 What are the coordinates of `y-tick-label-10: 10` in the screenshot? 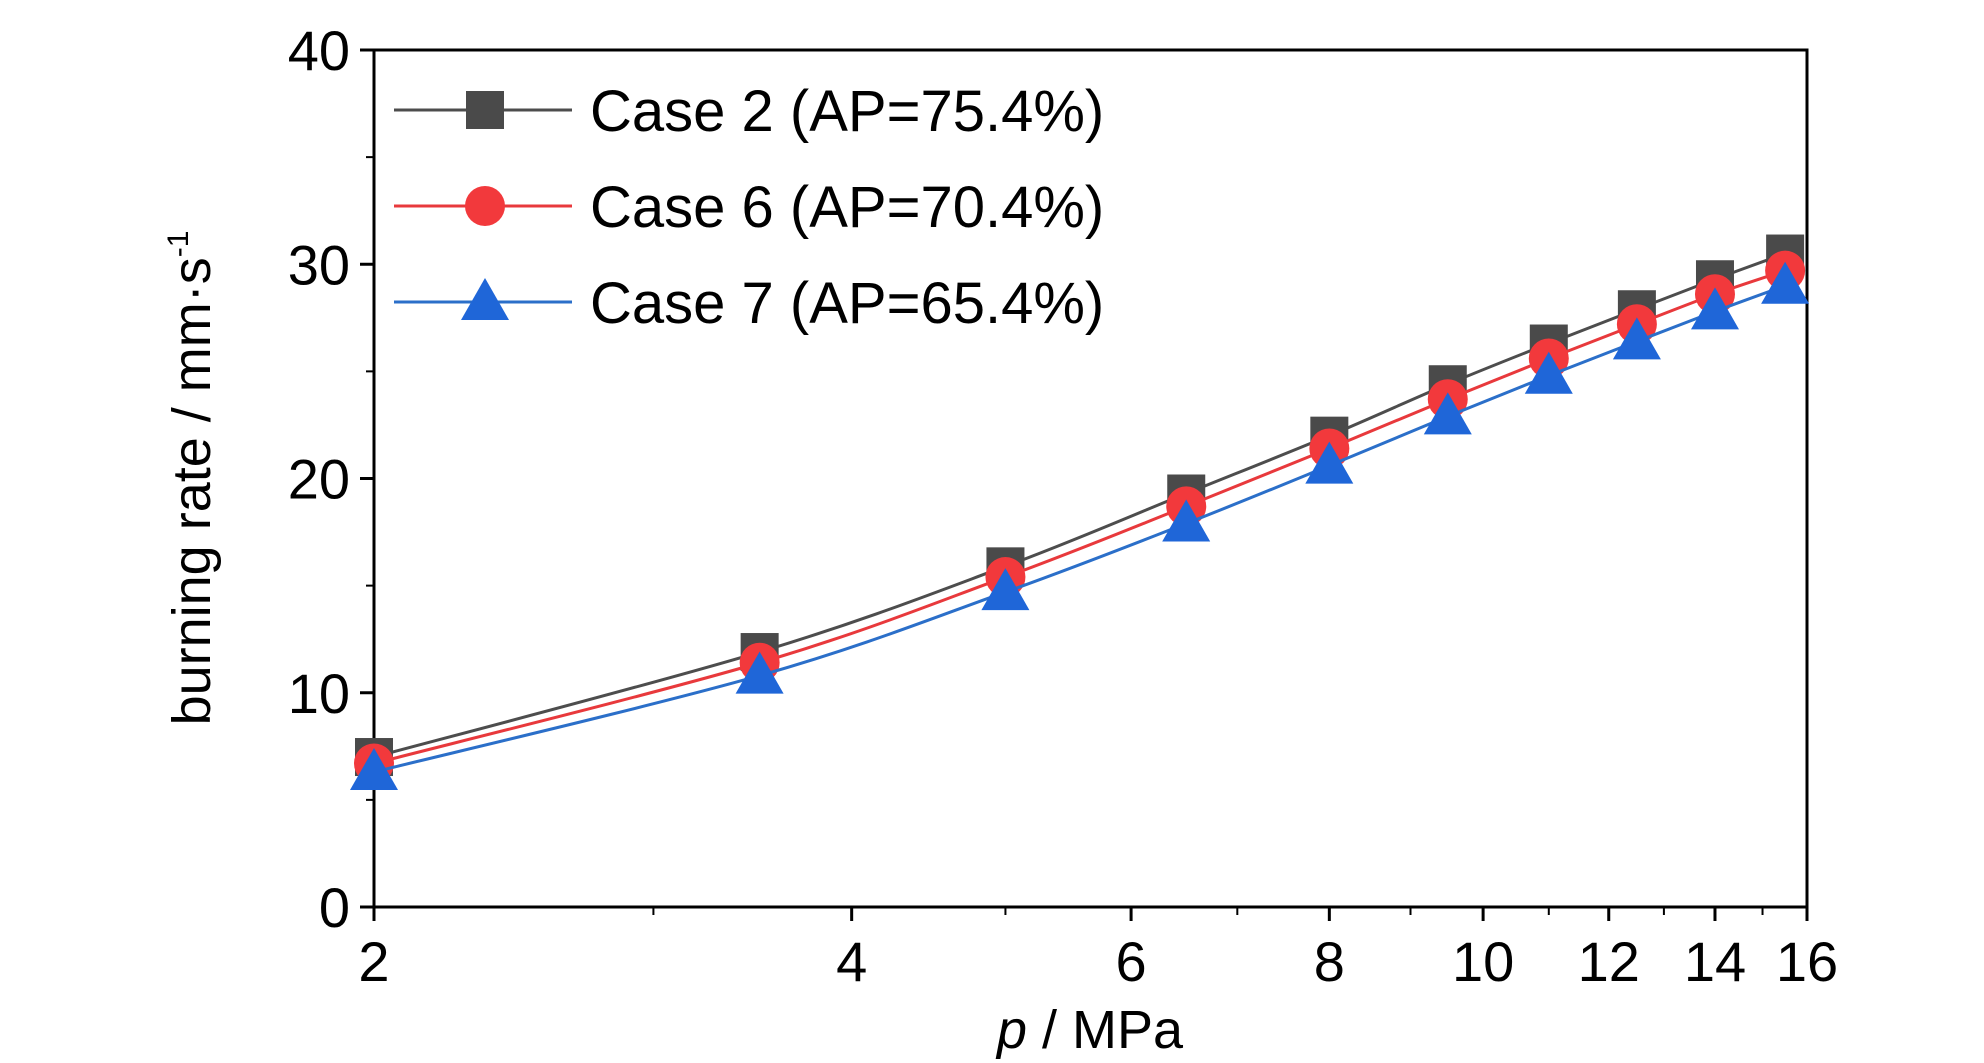 It's located at (319, 693).